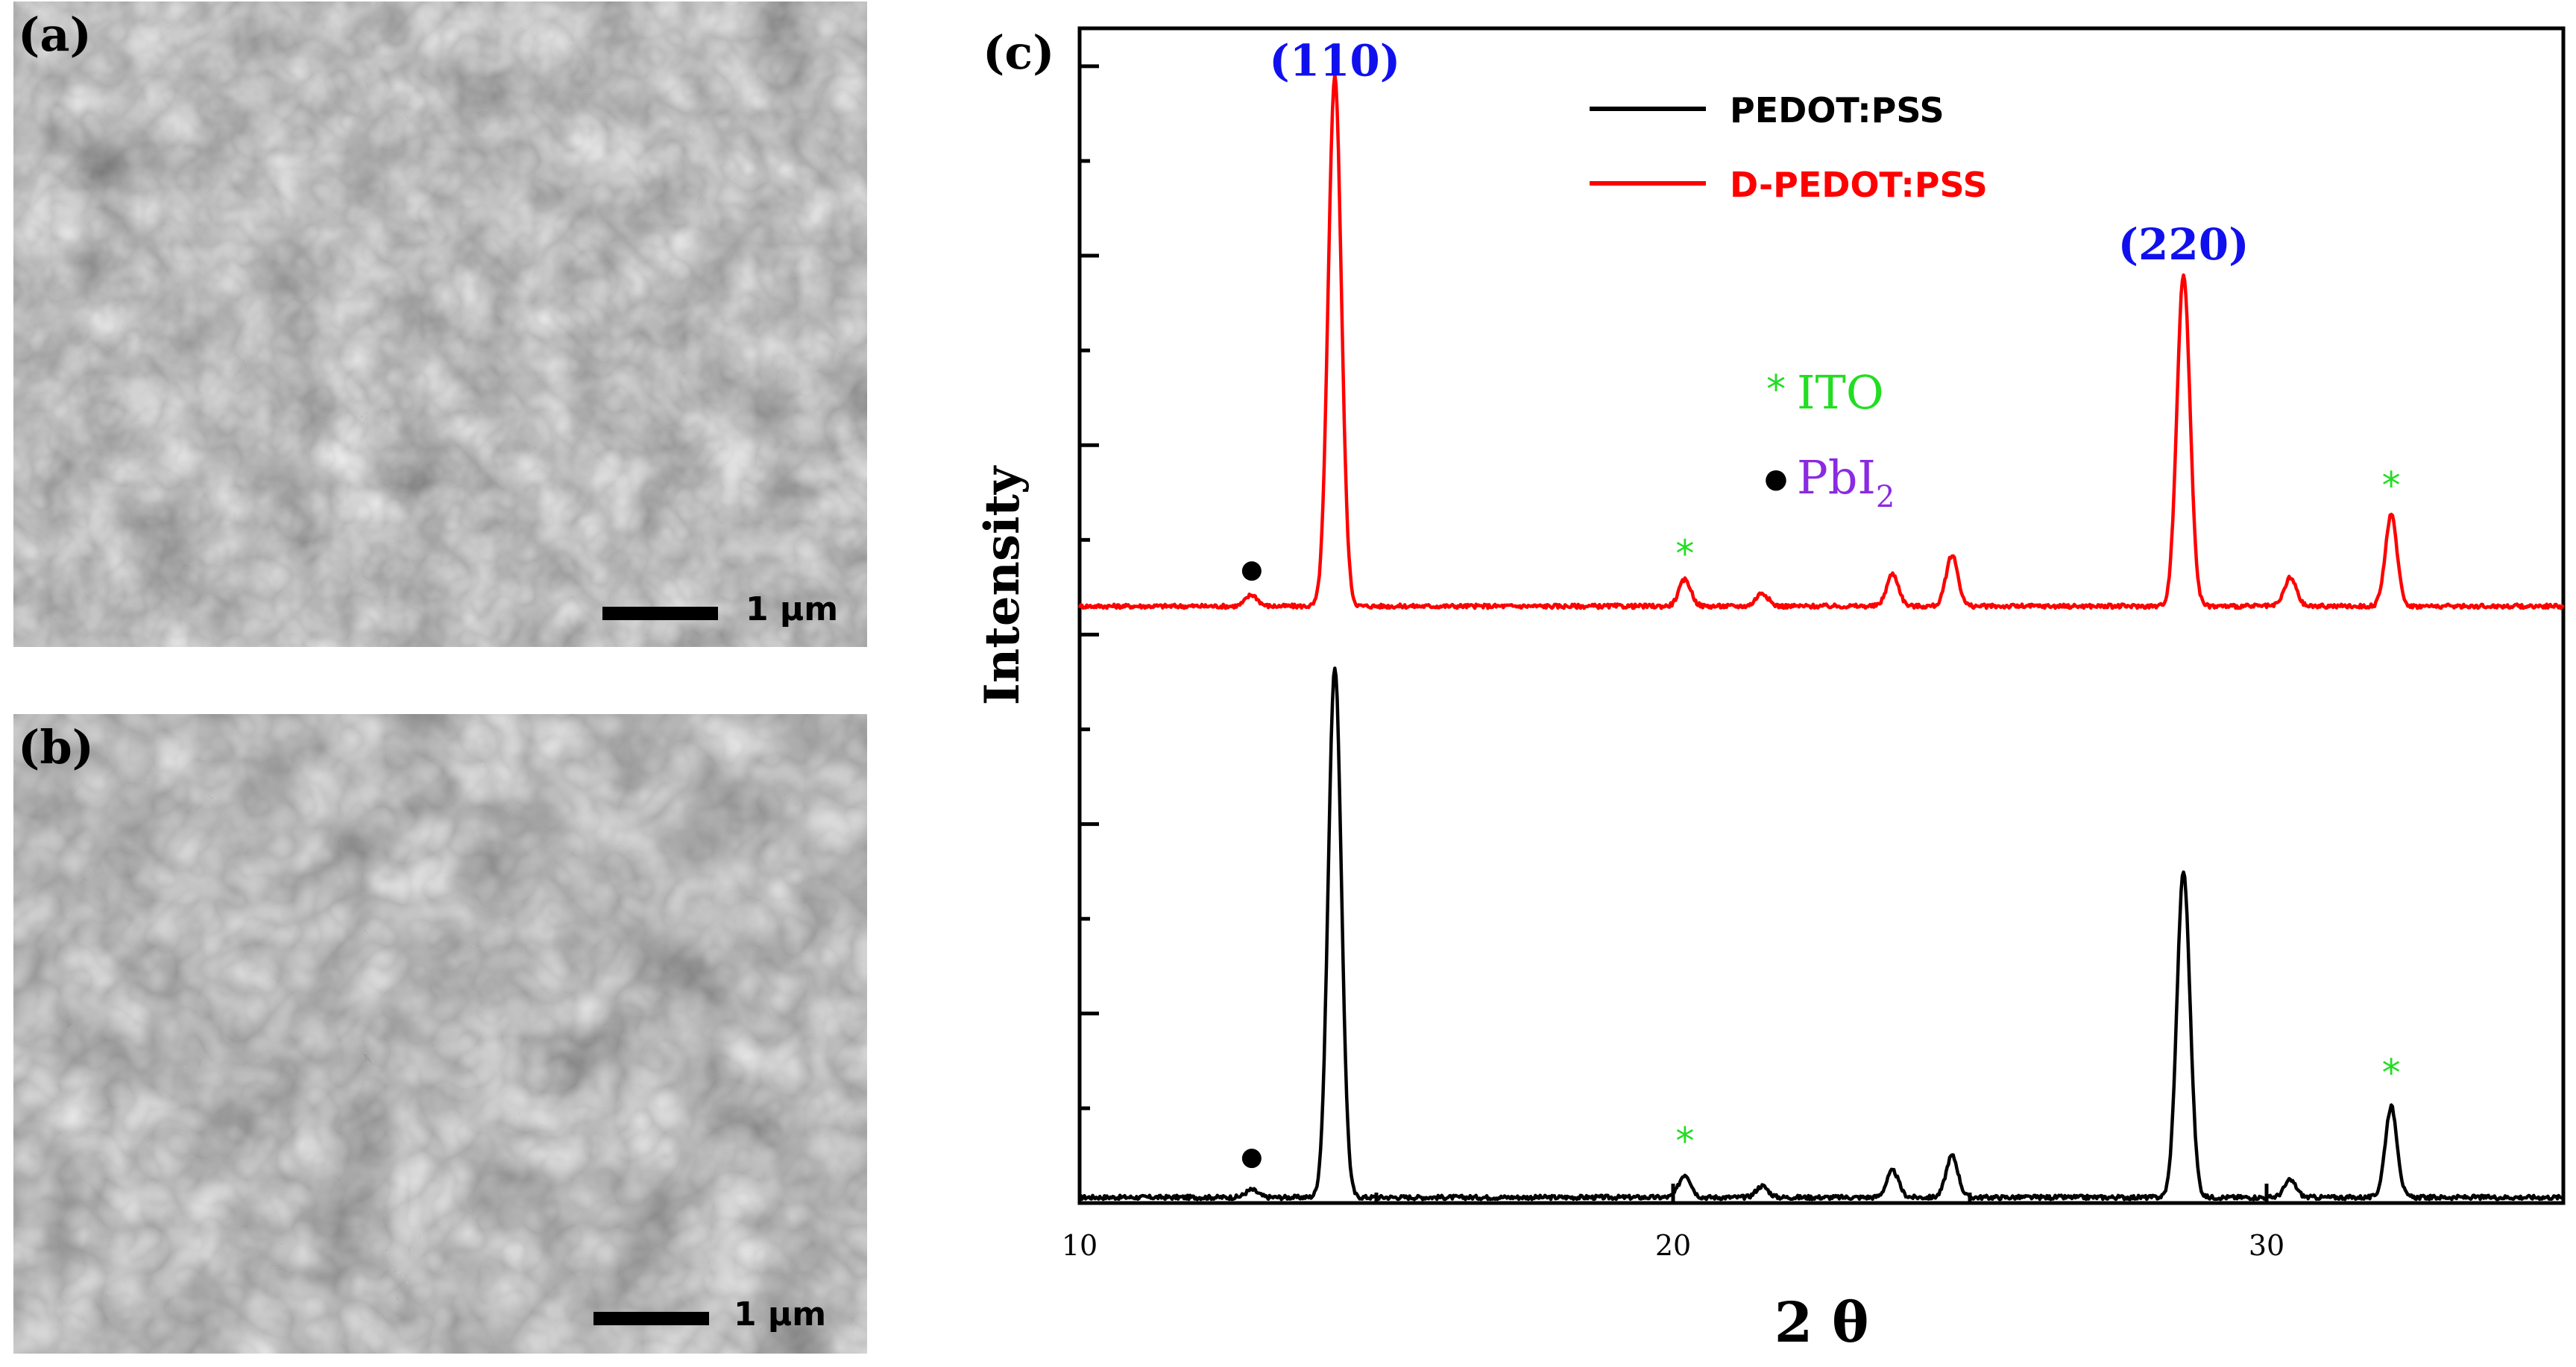  Describe the element at coordinates (1775, 479) in the screenshot. I see `pbi2-legend-marker: ●` at that location.